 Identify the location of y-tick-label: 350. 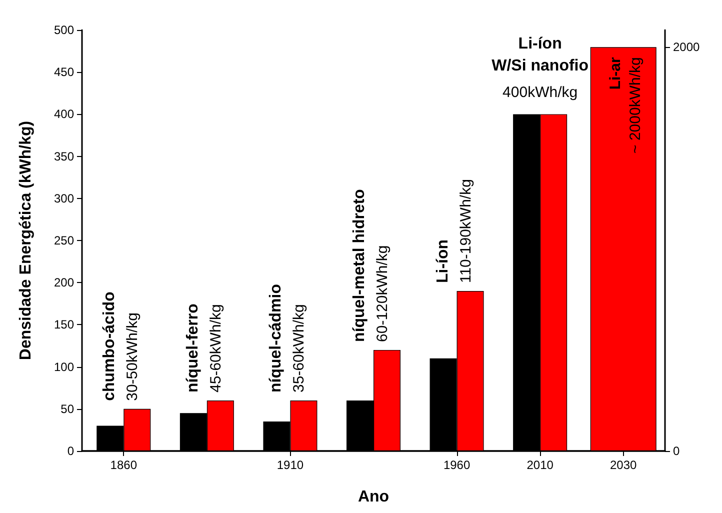
(64, 156).